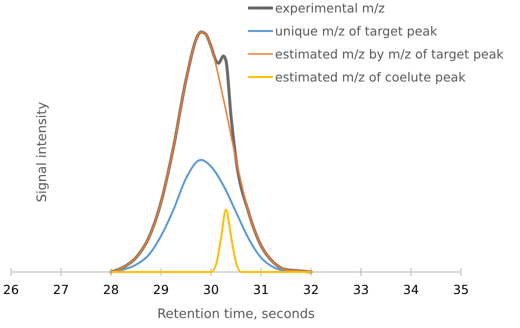  What do you see at coordinates (361, 289) in the screenshot?
I see `x-tick-label: 33` at bounding box center [361, 289].